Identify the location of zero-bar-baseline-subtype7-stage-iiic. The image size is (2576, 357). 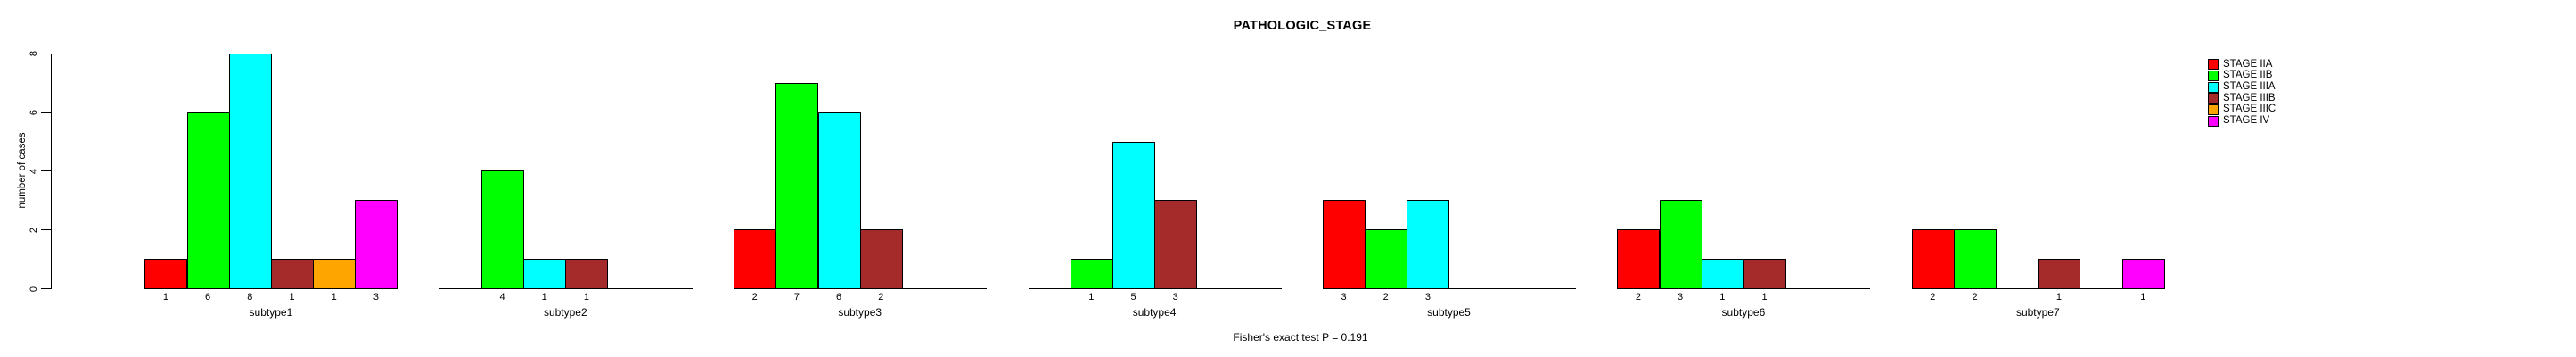
(2101, 288).